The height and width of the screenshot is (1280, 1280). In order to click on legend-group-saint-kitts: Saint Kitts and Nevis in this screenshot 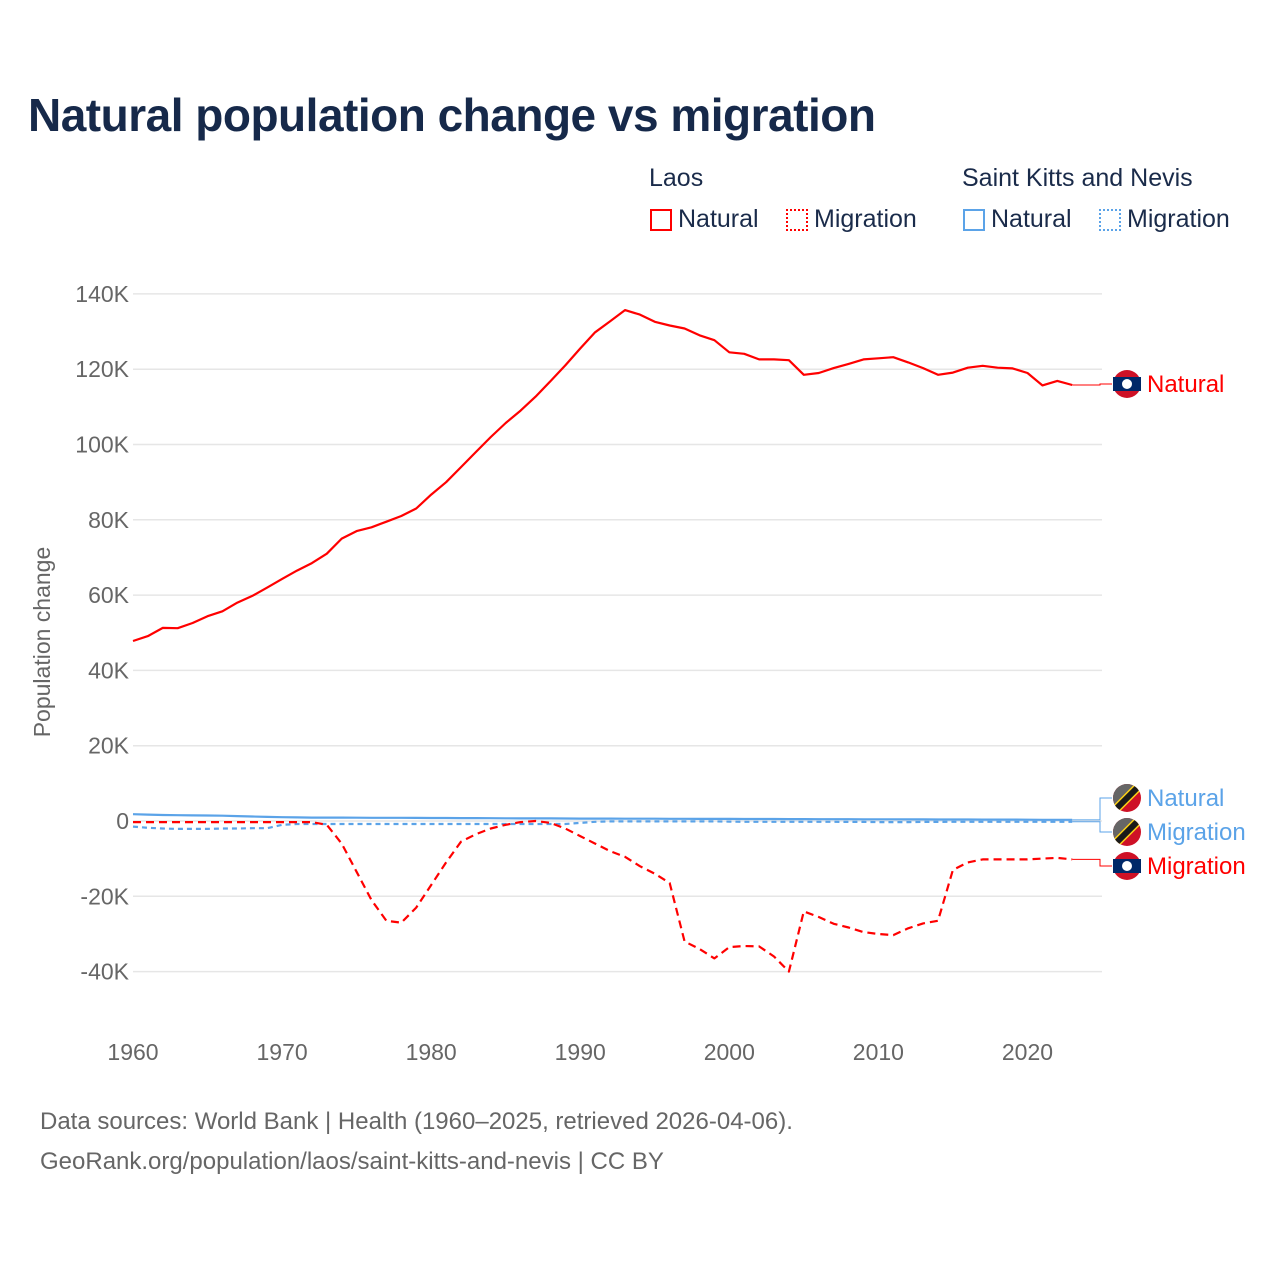, I will do `click(1077, 178)`.